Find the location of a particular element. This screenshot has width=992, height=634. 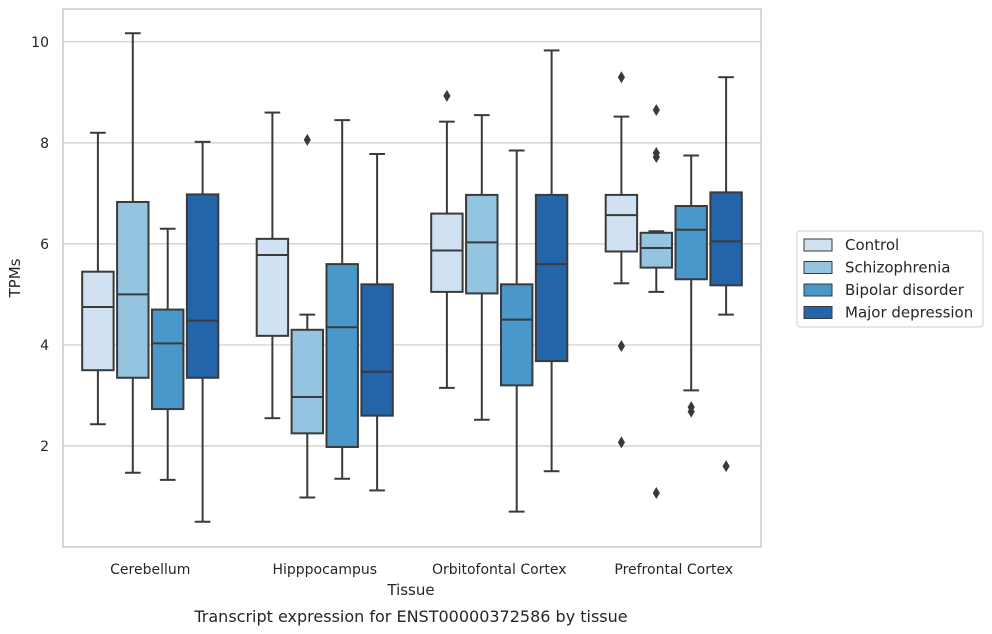

legend-label: Schizophrenia is located at coordinates (897, 268).